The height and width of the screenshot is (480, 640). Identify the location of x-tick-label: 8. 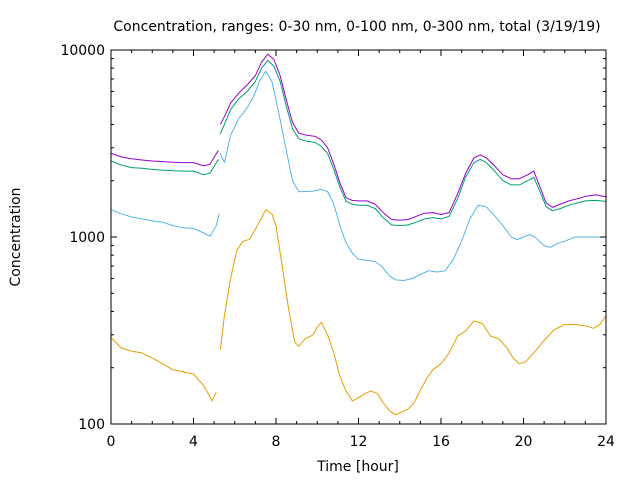
(276, 442).